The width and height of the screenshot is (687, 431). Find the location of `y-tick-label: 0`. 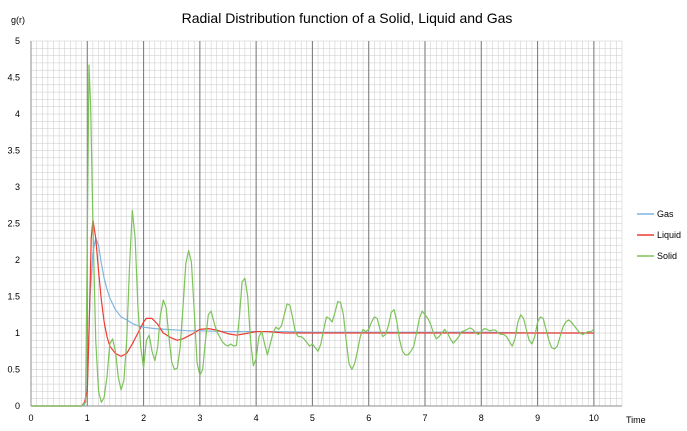

y-tick-label: 0 is located at coordinates (17, 406).